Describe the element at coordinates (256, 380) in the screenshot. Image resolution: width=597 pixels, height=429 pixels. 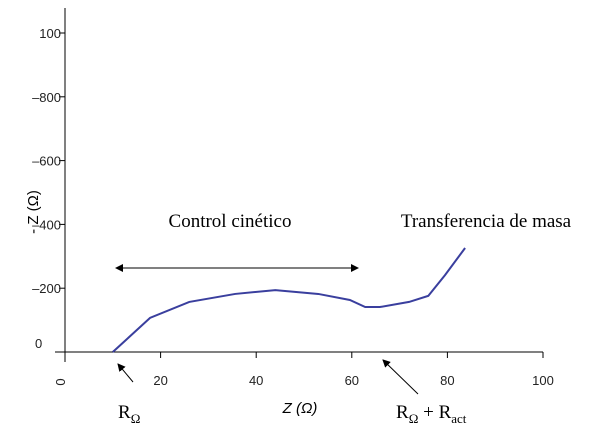
I see `x-tick-label: 40` at that location.